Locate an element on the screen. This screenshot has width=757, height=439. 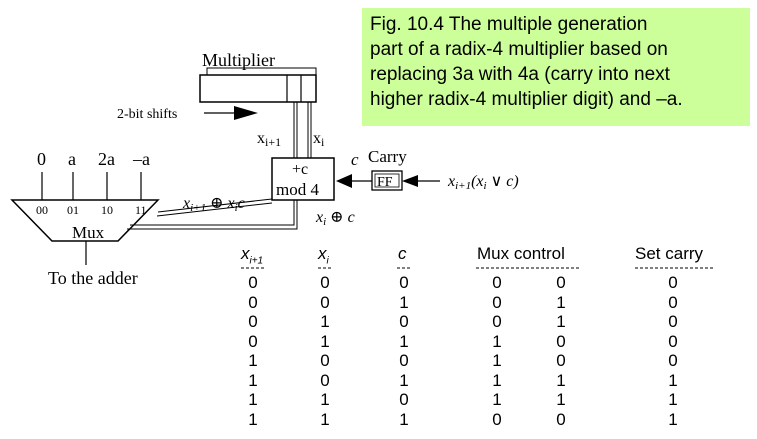
xi-label: x is located at coordinates (317, 138).